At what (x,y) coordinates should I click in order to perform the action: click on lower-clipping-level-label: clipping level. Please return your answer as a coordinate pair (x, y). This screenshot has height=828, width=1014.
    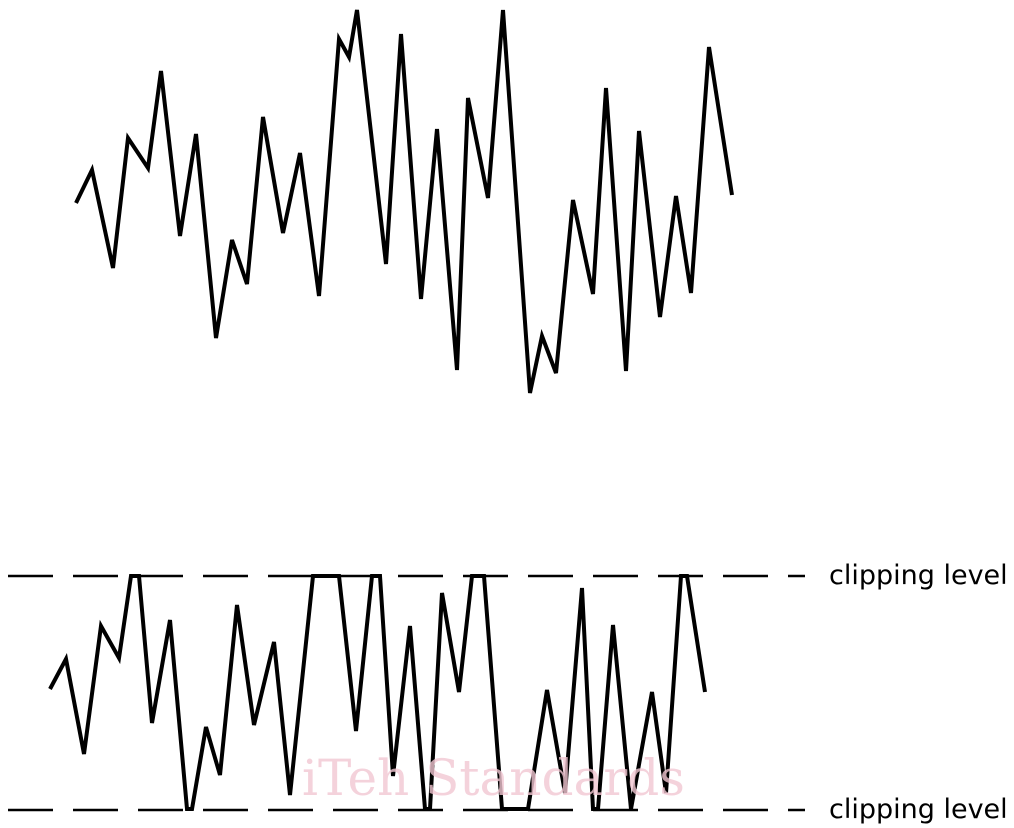
    Looking at the image, I should click on (918, 809).